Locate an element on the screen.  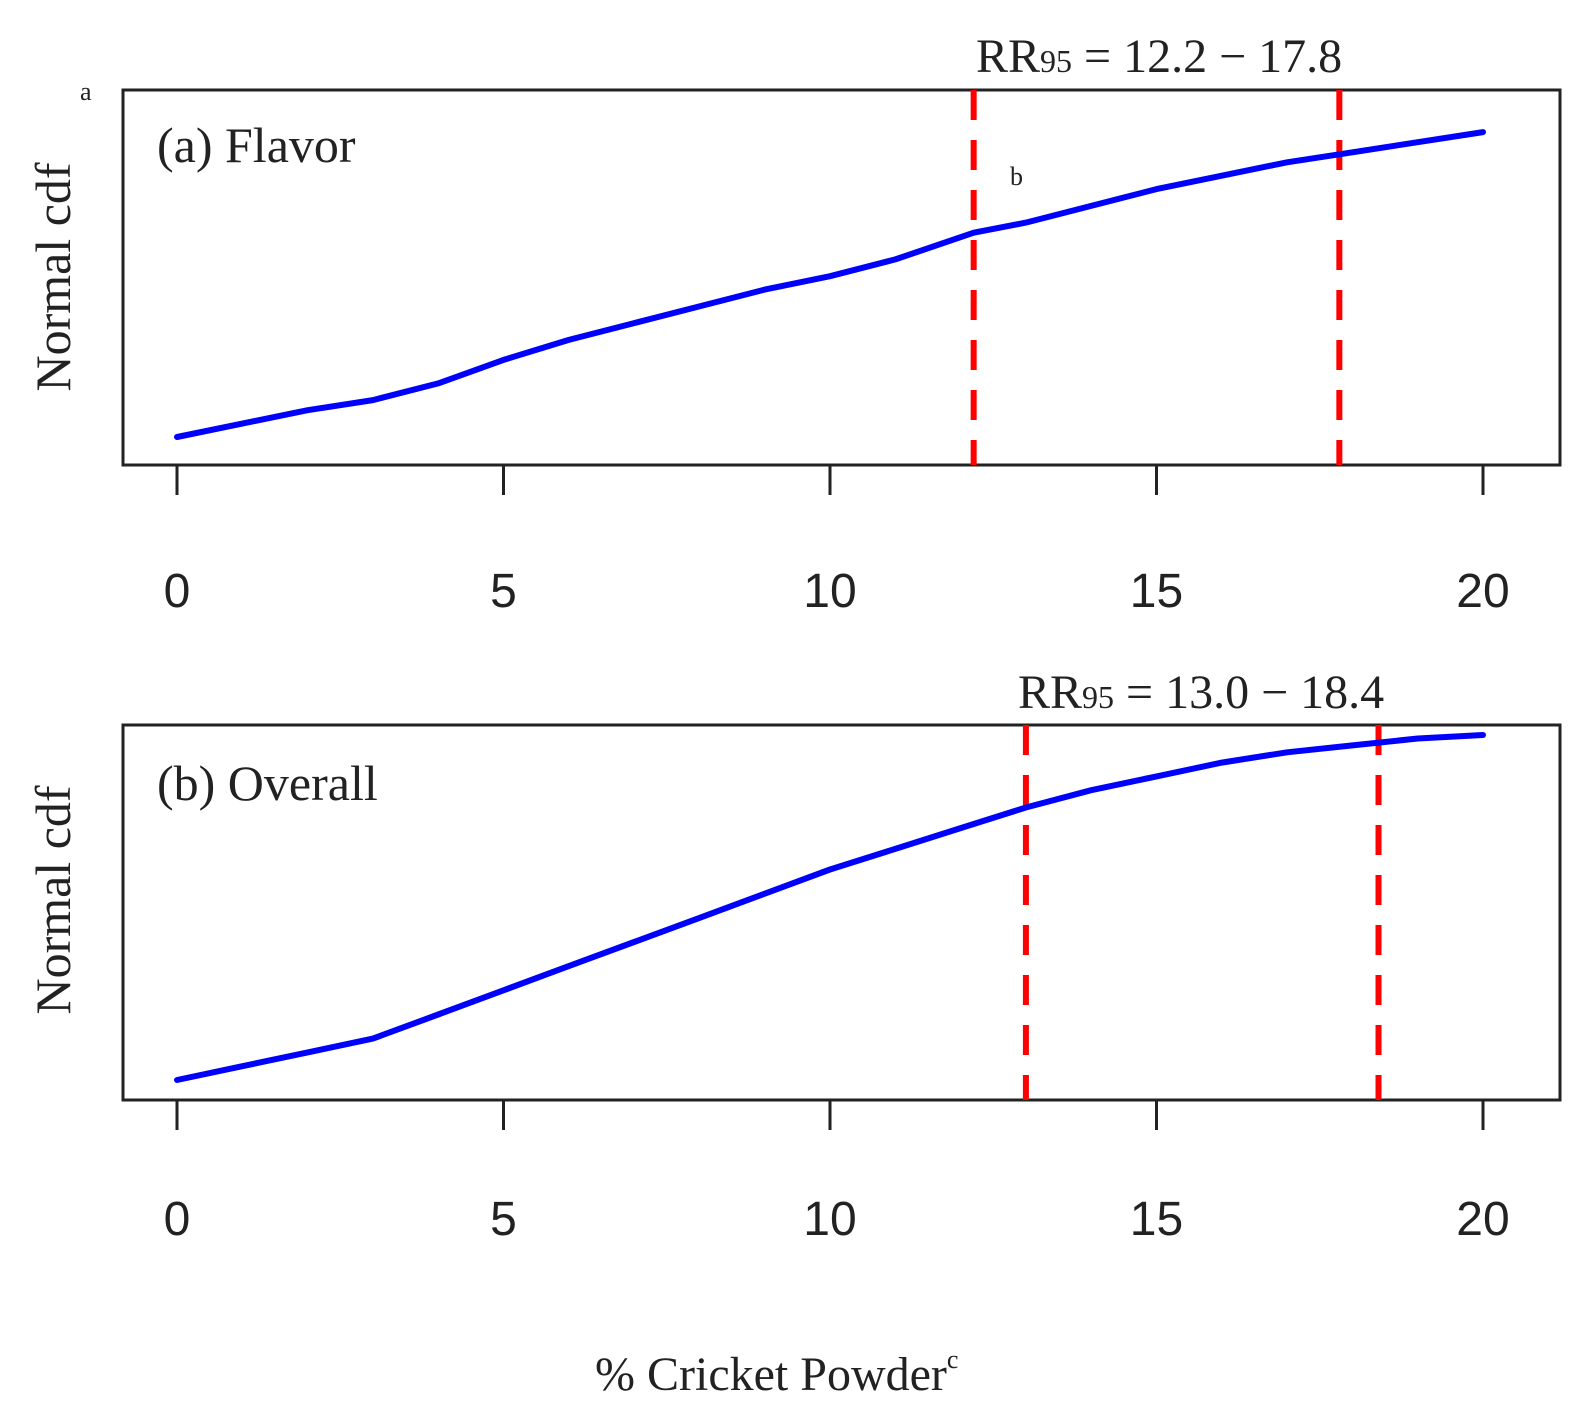
rr-range-a: = 12.2 − 17.8 is located at coordinates (1207, 56).